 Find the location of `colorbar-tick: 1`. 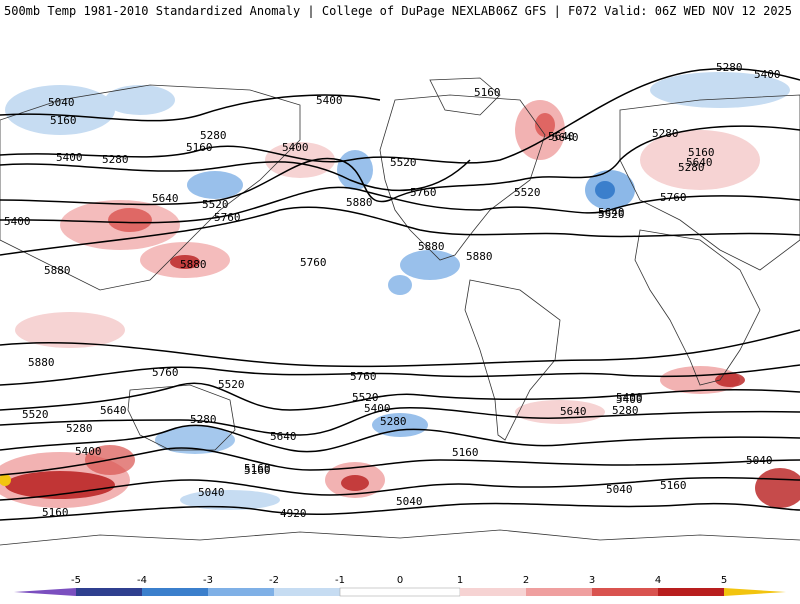

colorbar-tick: 1 is located at coordinates (460, 580).